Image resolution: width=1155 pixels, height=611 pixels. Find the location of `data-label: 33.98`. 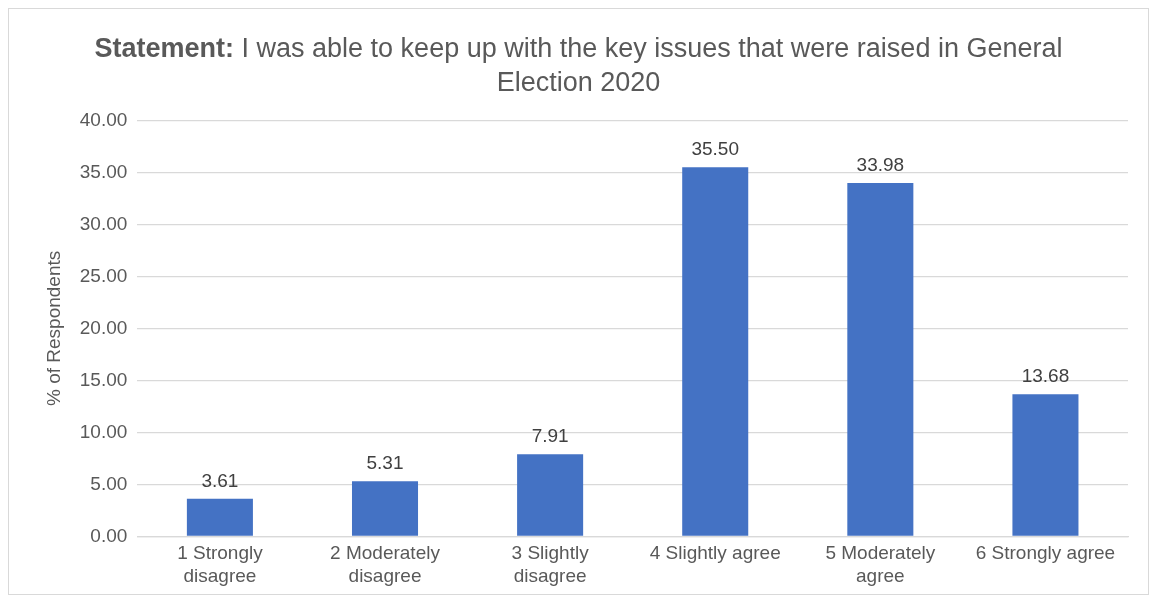

data-label: 33.98 is located at coordinates (880, 164).